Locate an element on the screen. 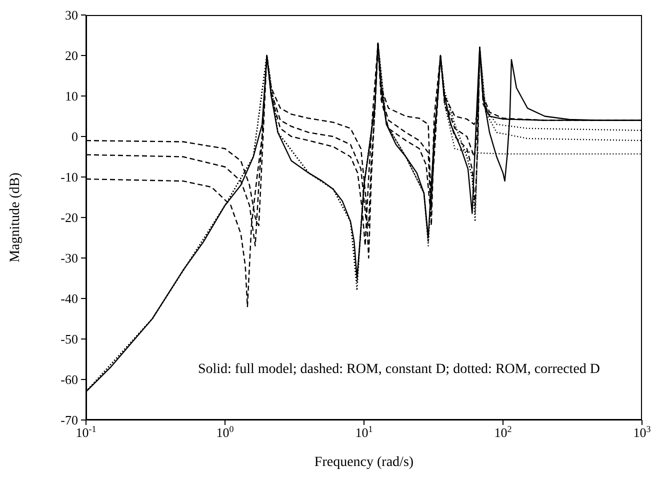  x-tick-label: 10$^{0}$ is located at coordinates (225, 432).